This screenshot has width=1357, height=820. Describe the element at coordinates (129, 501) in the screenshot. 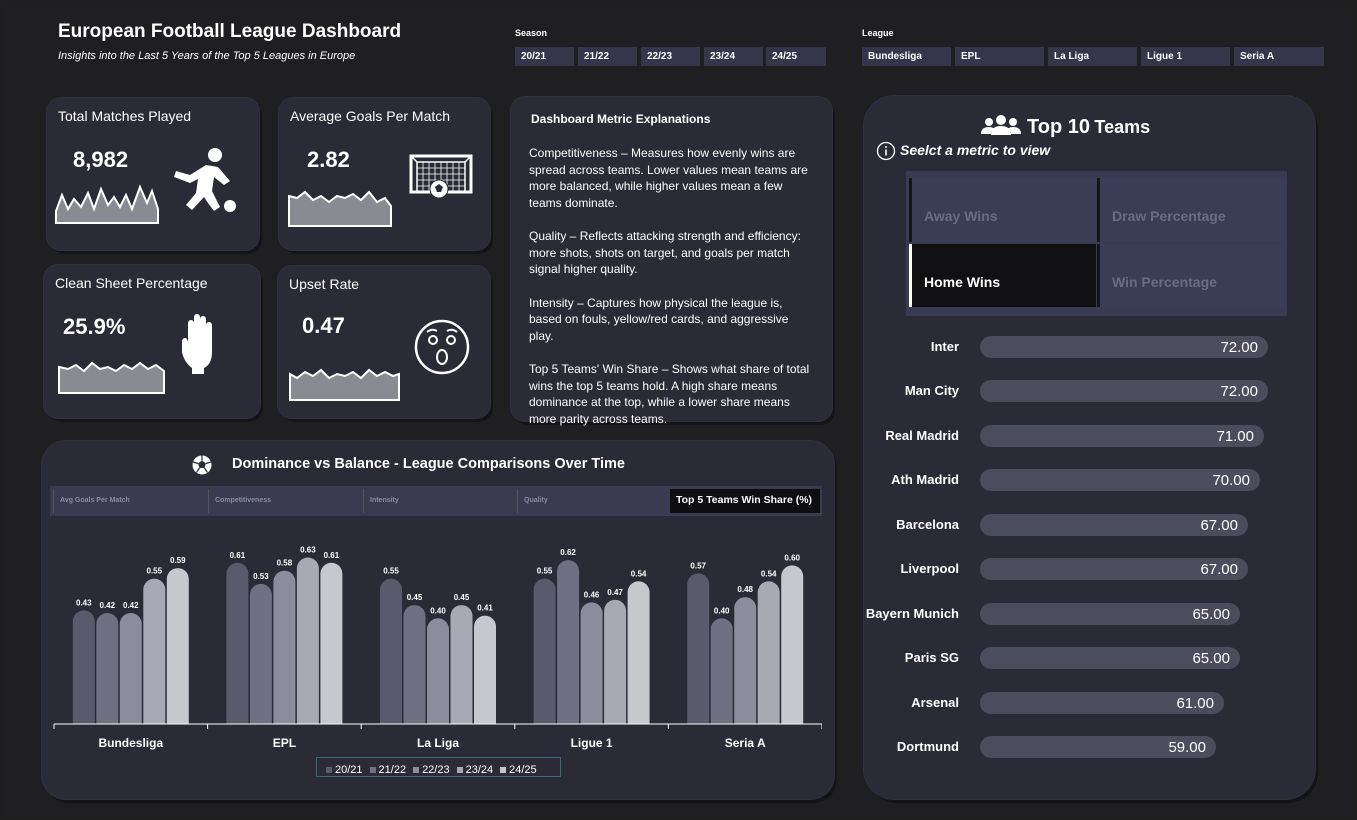

I see `tab-avg-goals: Avg Goals Per Match` at that location.